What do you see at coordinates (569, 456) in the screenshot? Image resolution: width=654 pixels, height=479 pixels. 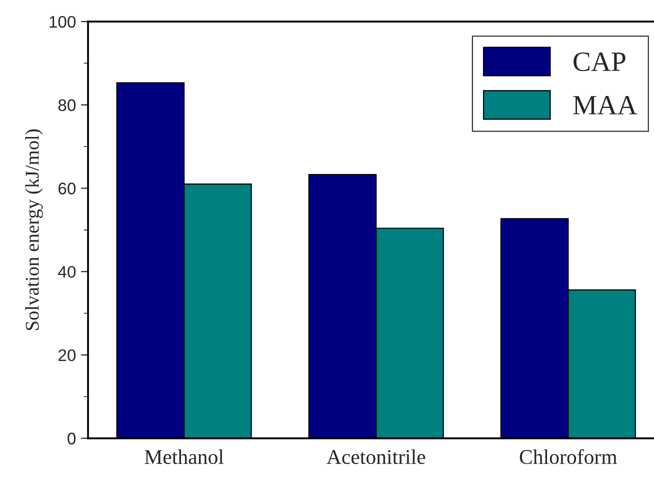 I see `x-tick-label: Chloroform` at bounding box center [569, 456].